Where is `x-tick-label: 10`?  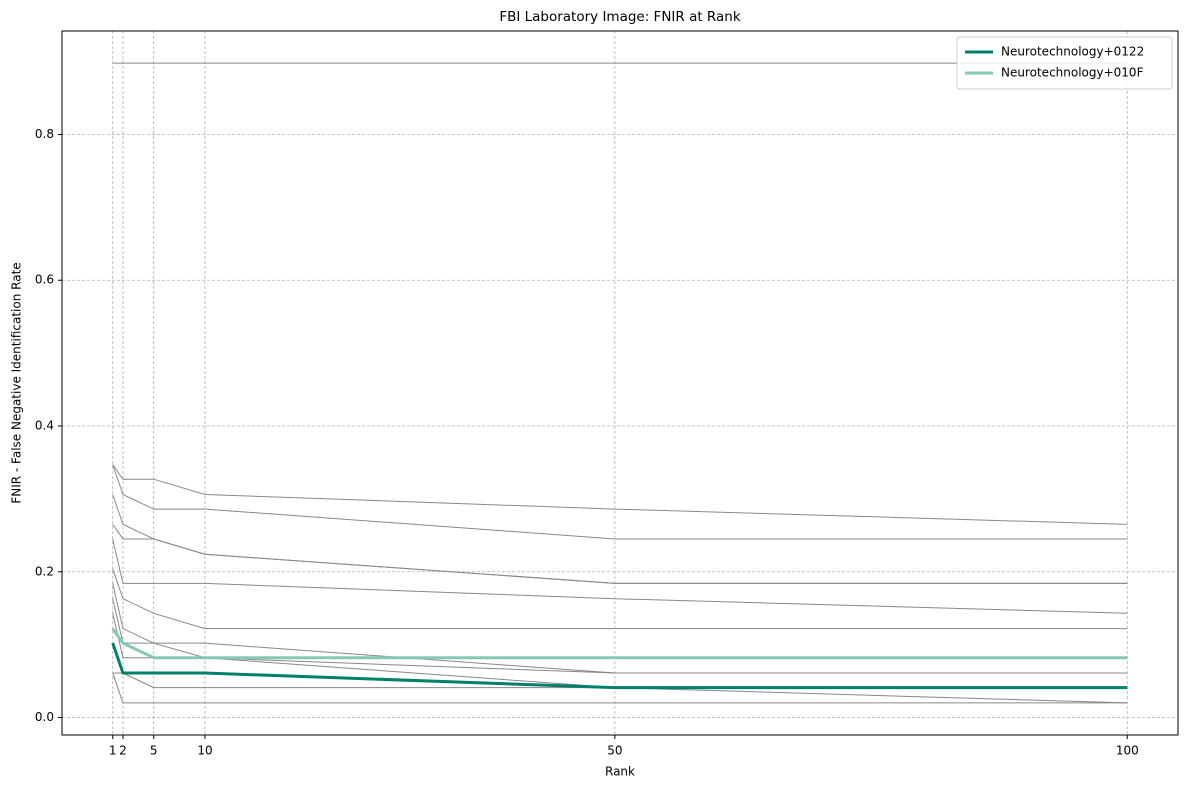
x-tick-label: 10 is located at coordinates (204, 751).